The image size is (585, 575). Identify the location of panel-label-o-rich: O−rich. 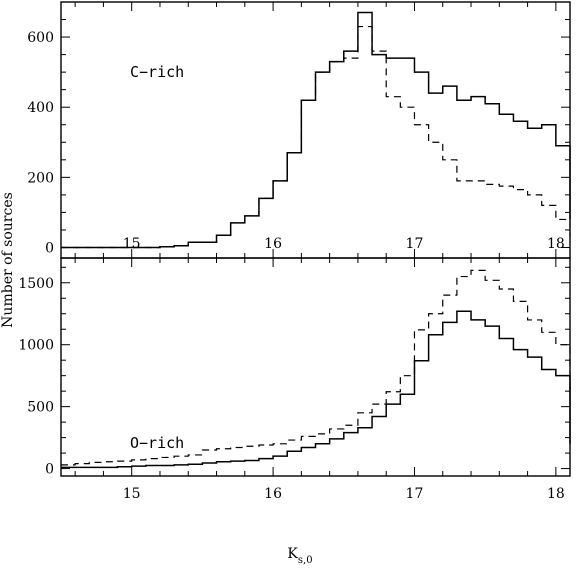
(157, 443).